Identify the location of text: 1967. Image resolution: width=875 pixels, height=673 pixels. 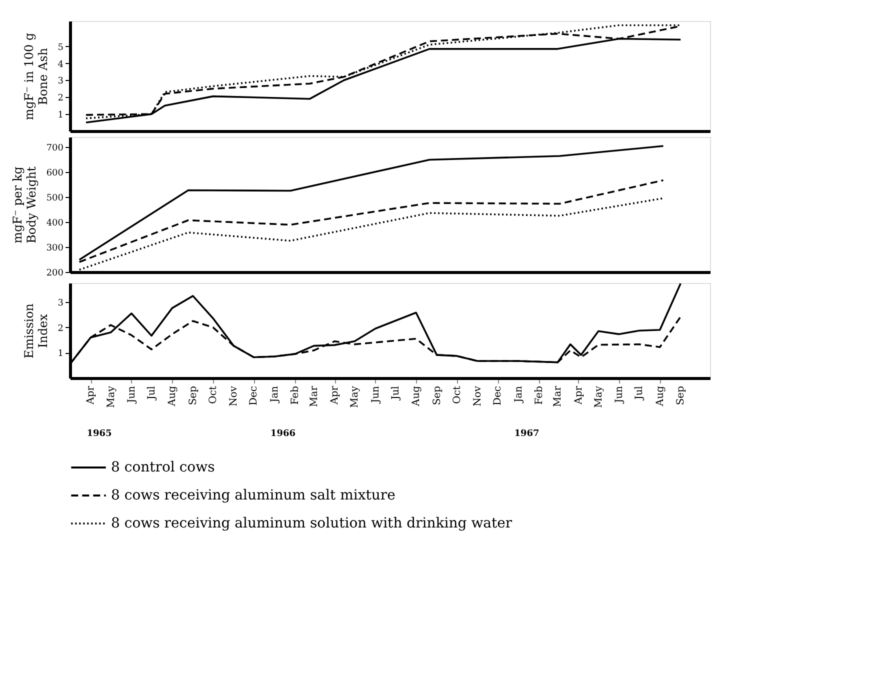
(527, 434).